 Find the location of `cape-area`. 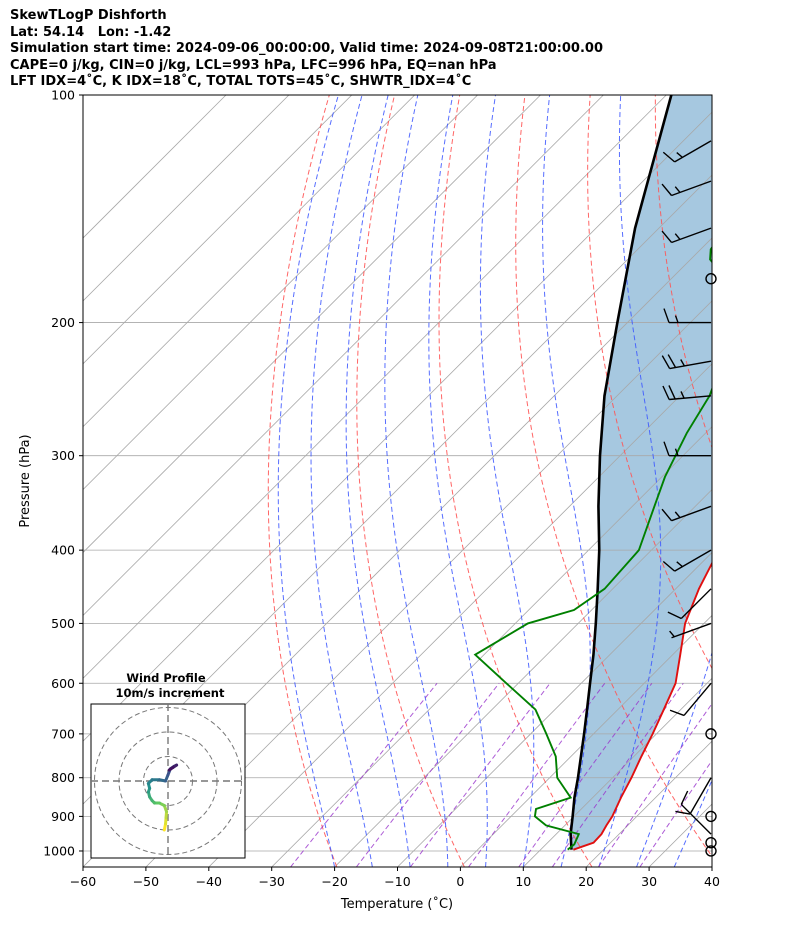

cape-area is located at coordinates (641, 472).